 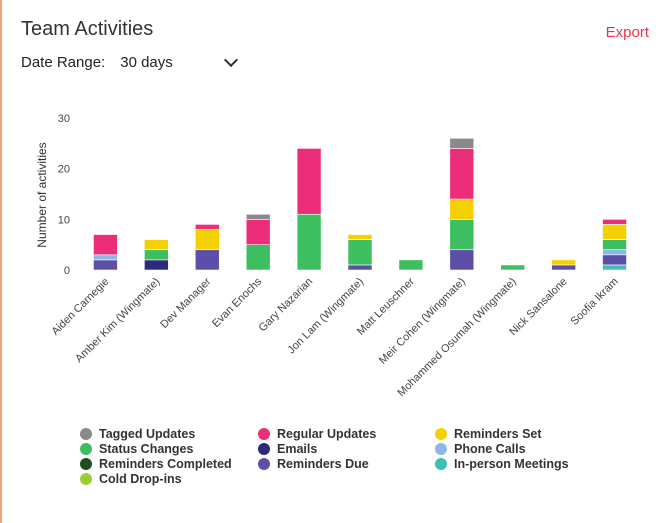 What do you see at coordinates (146, 449) in the screenshot?
I see `legend-label: Status Changes` at bounding box center [146, 449].